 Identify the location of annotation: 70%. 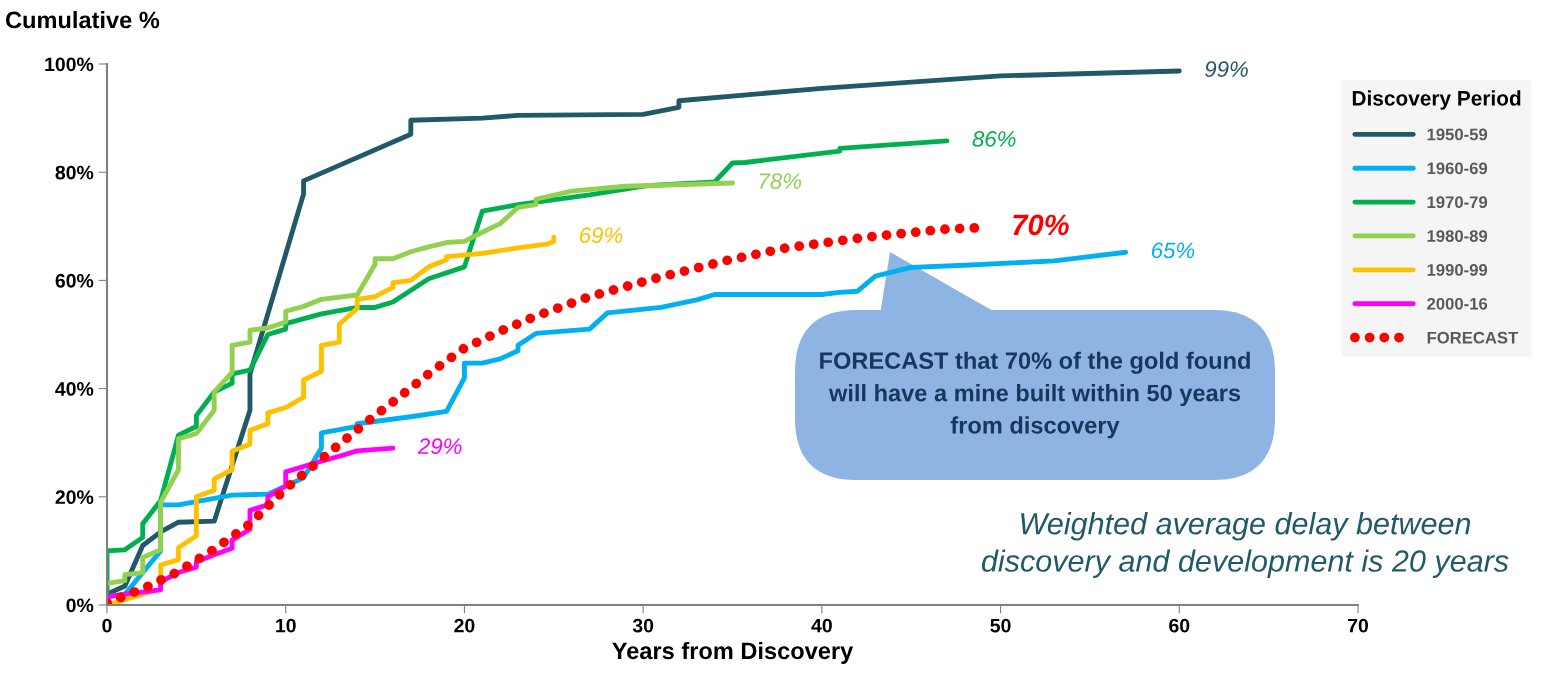
(1041, 225).